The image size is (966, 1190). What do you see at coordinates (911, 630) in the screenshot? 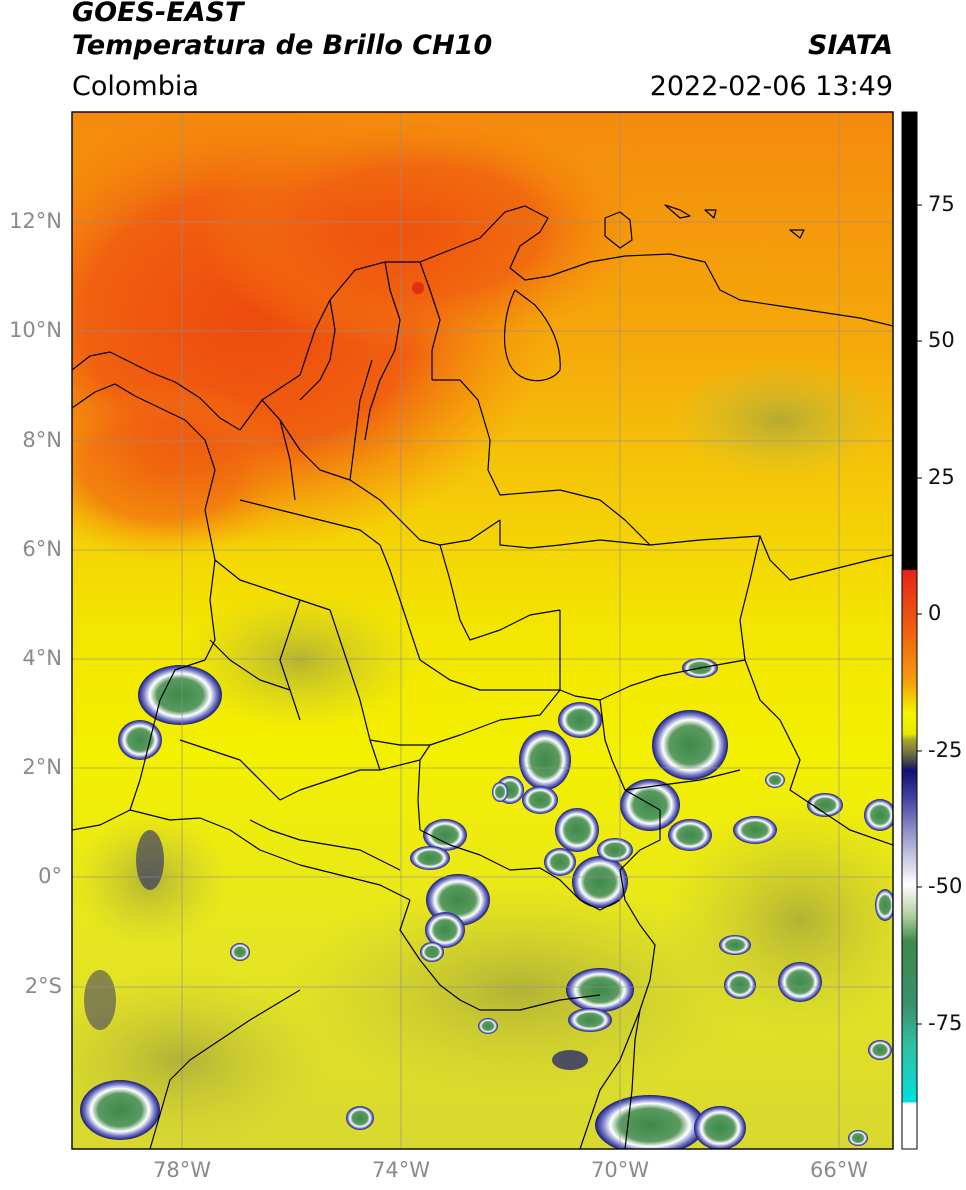
I see `colorbar` at bounding box center [911, 630].